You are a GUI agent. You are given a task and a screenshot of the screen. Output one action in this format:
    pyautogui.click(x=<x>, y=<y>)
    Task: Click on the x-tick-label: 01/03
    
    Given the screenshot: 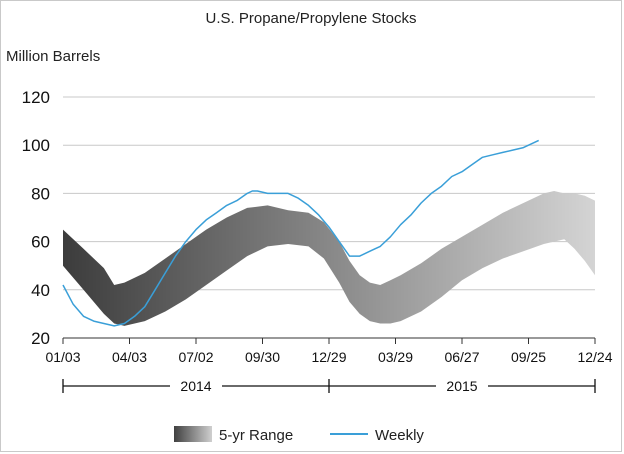 What is the action you would take?
    pyautogui.click(x=62, y=357)
    